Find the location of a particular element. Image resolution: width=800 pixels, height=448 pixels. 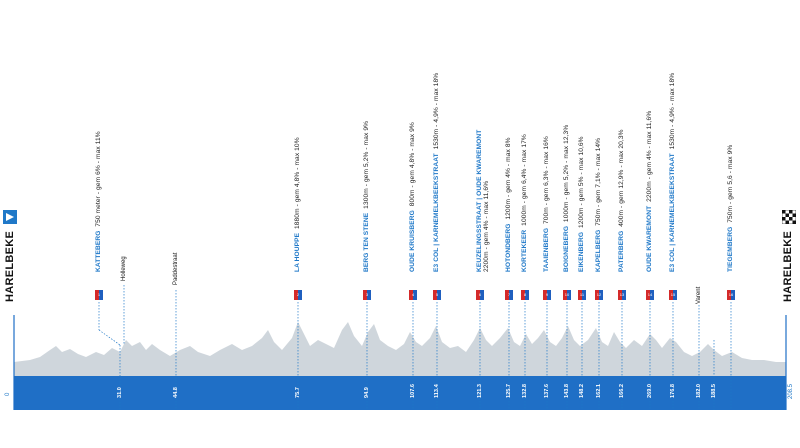

km-marker-hotondberg: 125.7 is located at coordinates (509, 391).